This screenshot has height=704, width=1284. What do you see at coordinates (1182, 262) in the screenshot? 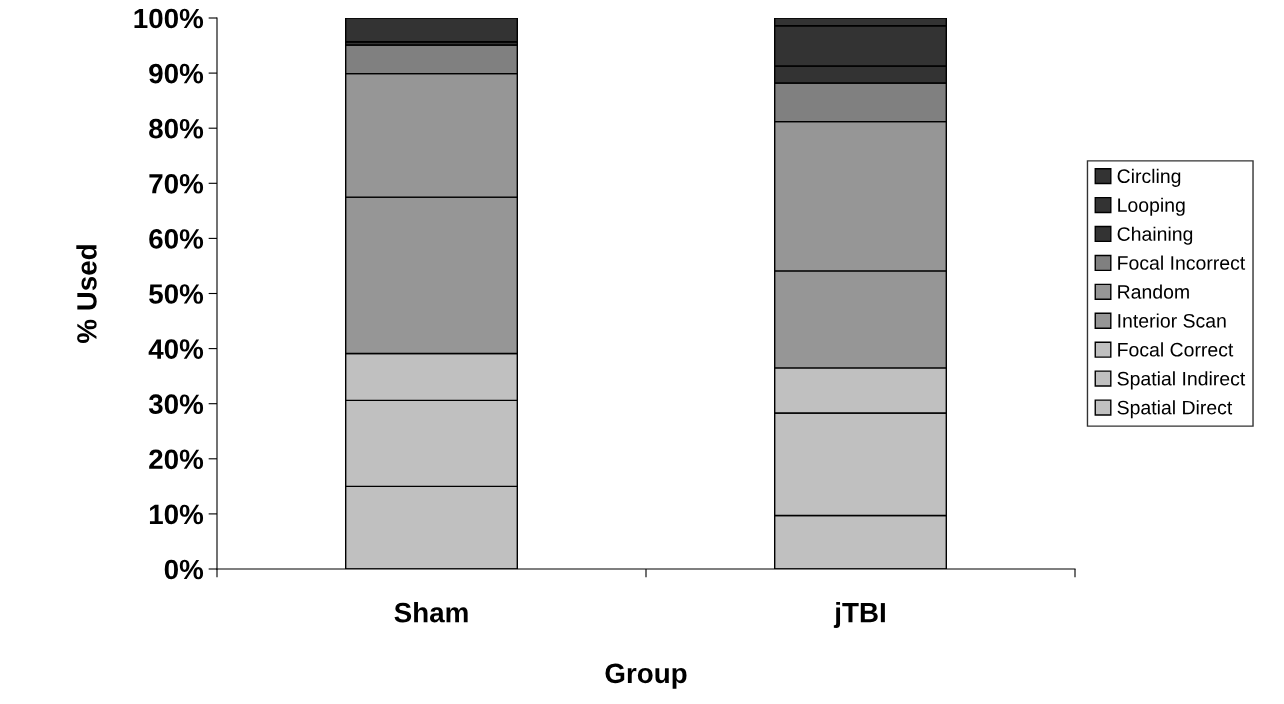
I see `legend-label: Focal Incorrect` at bounding box center [1182, 262].